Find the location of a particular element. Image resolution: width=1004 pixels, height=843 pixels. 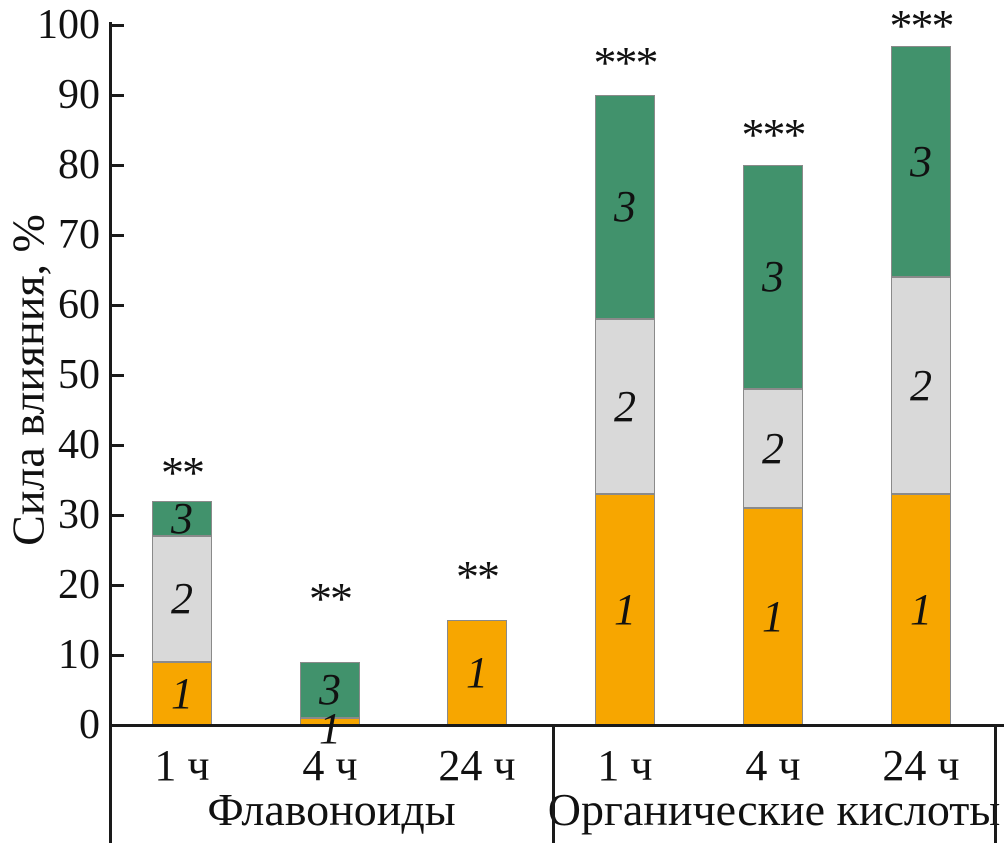

y-axis-tick-label: 30 is located at coordinates (79, 515).